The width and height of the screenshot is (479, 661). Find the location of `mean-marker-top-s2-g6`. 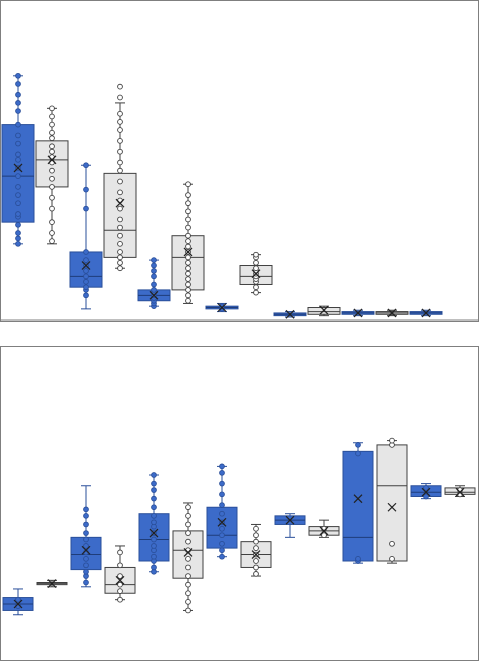

mean-marker-top-s2-g6 is located at coordinates (392, 313).